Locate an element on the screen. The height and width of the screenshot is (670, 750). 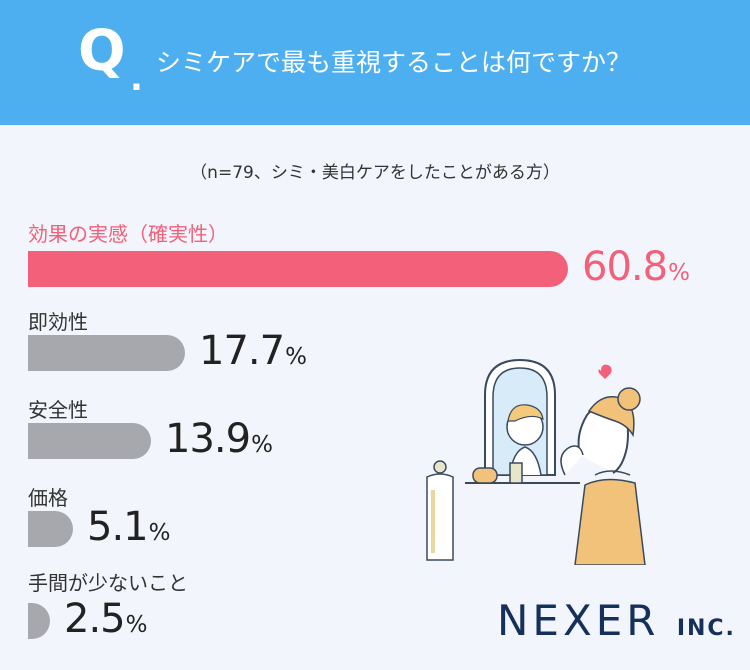
q-mark: Q is located at coordinates (102, 51).